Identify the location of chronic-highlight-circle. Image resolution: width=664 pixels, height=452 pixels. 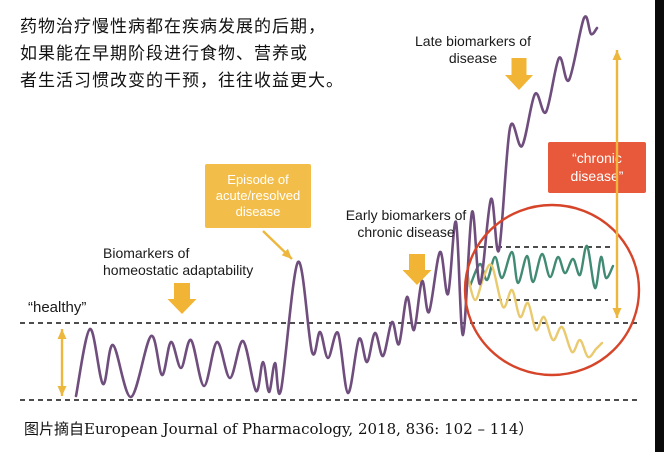
(552, 290).